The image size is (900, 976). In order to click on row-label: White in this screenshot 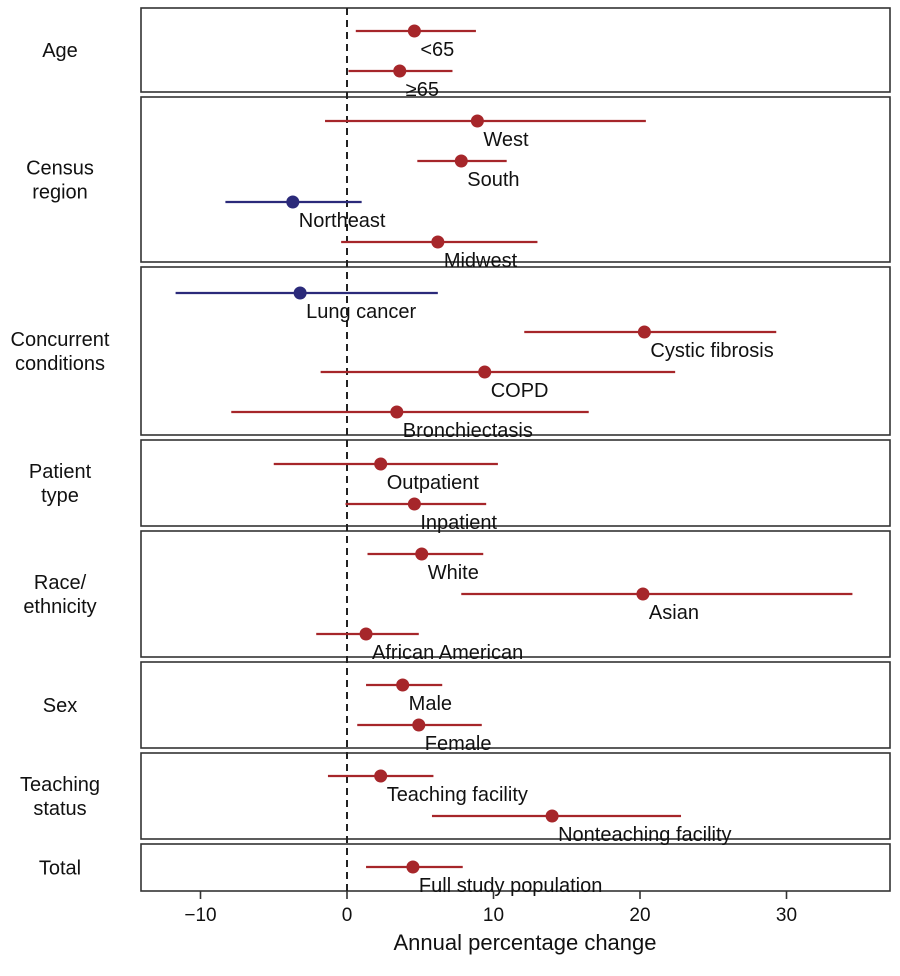, I will do `click(453, 573)`.